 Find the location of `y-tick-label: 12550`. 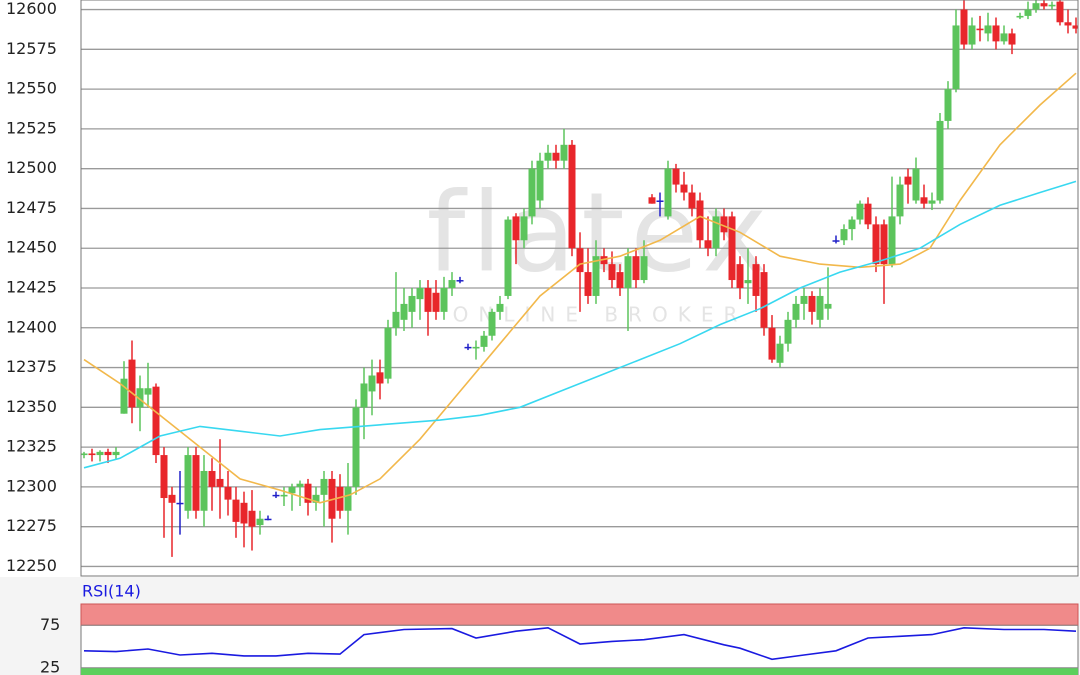

y-tick-label: 12550 is located at coordinates (31, 88).